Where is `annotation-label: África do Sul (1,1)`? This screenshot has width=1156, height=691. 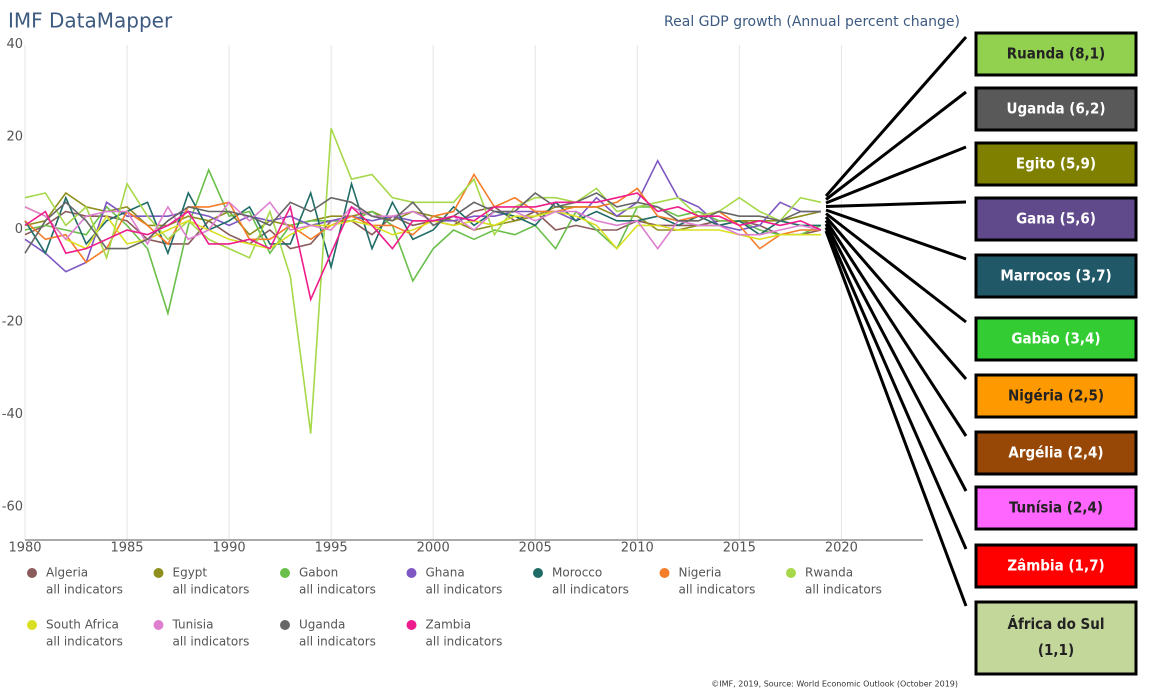 annotation-label: África do Sul (1,1) is located at coordinates (1056, 636).